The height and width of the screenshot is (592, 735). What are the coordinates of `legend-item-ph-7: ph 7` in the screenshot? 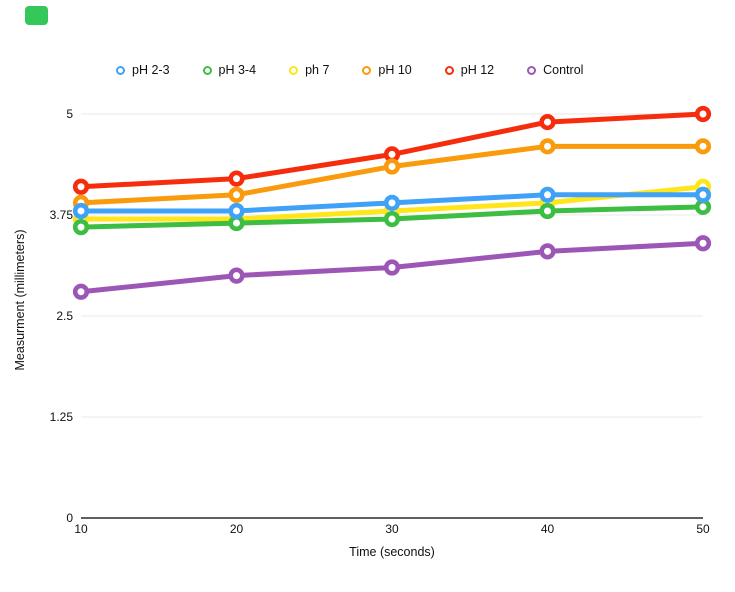 It's located at (309, 70).